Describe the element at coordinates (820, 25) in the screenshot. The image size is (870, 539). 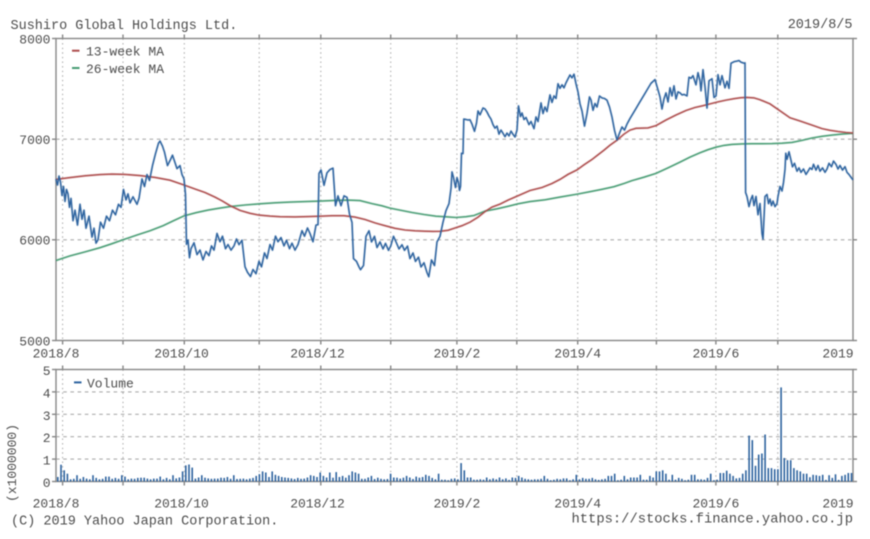
I see `svg-text: 2019/8/5` at that location.